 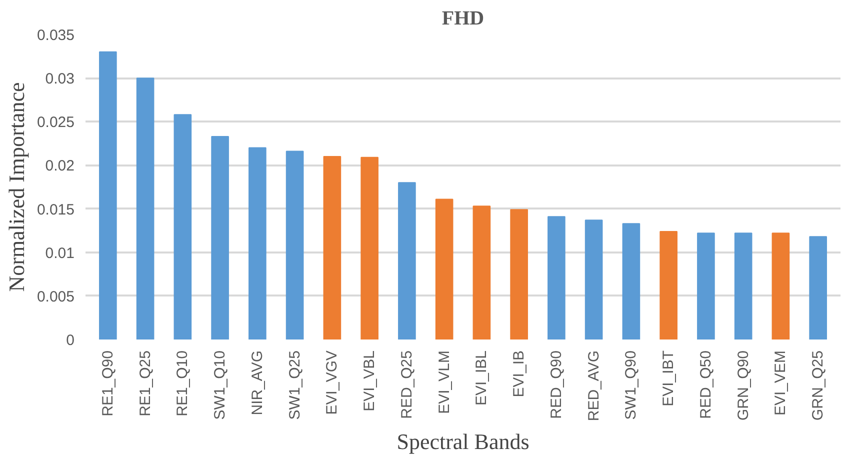 I want to click on y-tick-label: 0.02, so click(x=60, y=166).